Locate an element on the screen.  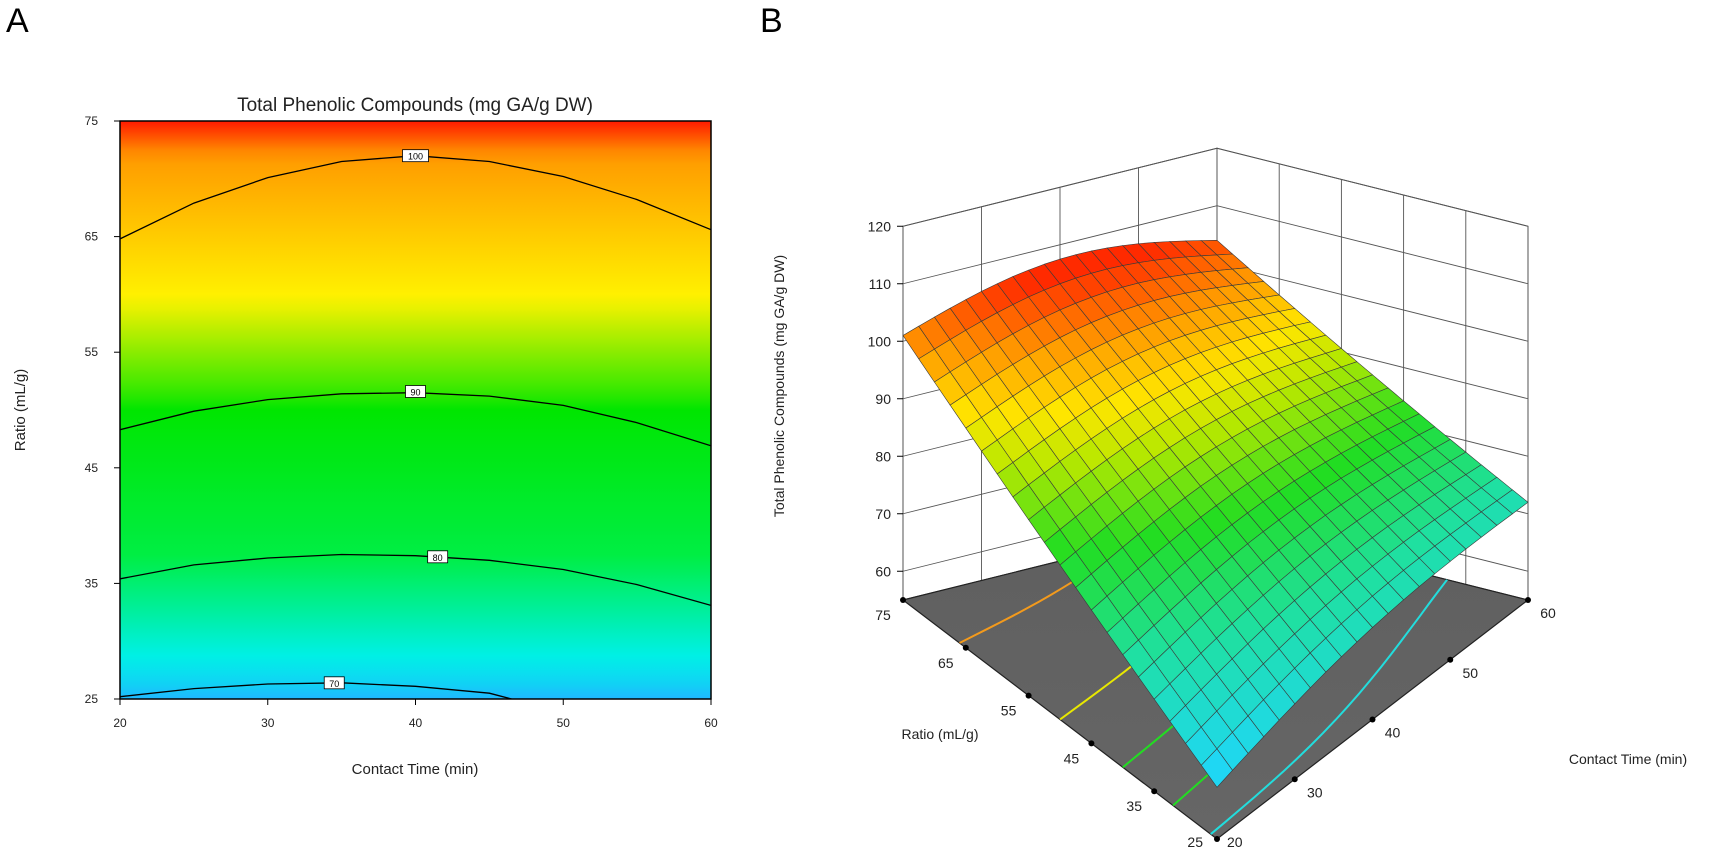
surface-x-tick-label: 20 is located at coordinates (1235, 842).